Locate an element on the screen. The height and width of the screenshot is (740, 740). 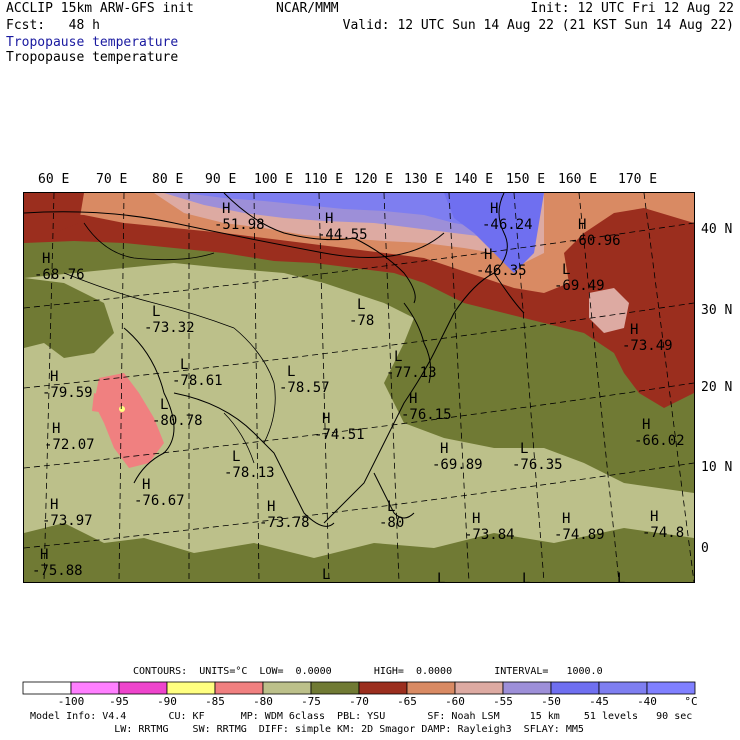
marker-value: -69.49 is located at coordinates (579, 286).